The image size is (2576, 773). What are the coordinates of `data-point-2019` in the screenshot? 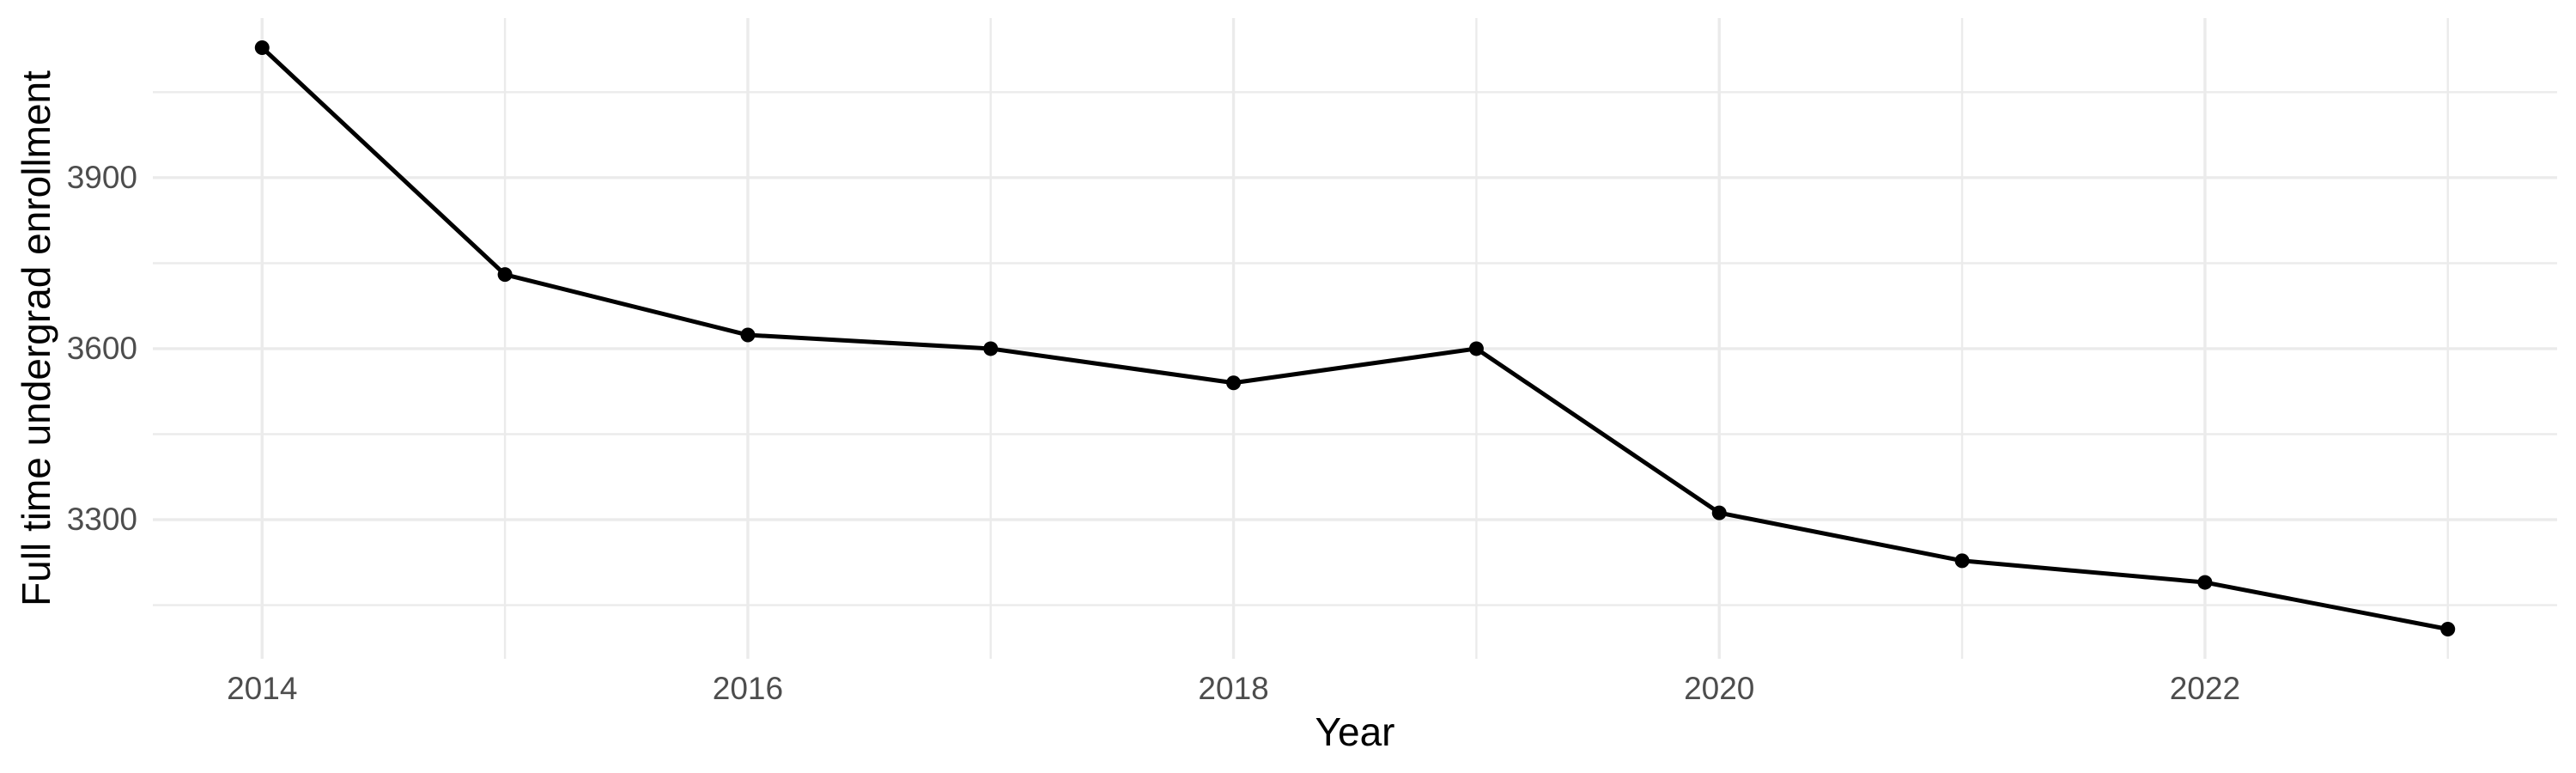 It's located at (1476, 348).